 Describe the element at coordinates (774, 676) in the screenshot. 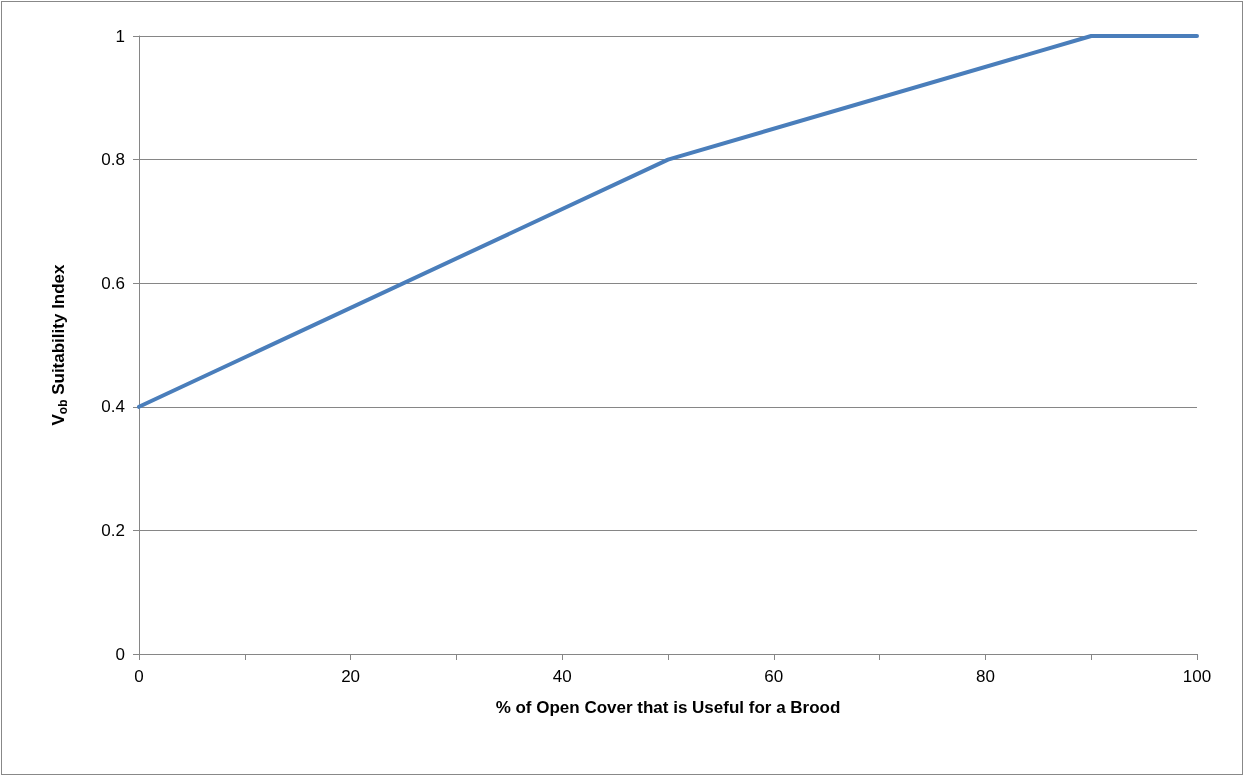

I see `x-tick-label: 60` at that location.